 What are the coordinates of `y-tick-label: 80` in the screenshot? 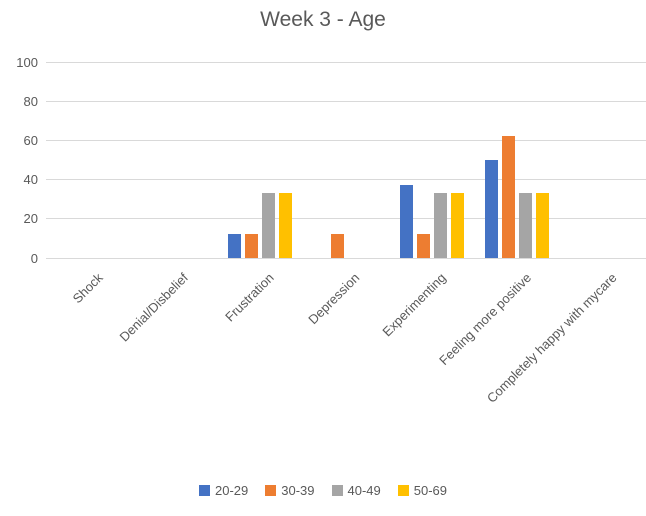 It's located at (30, 101).